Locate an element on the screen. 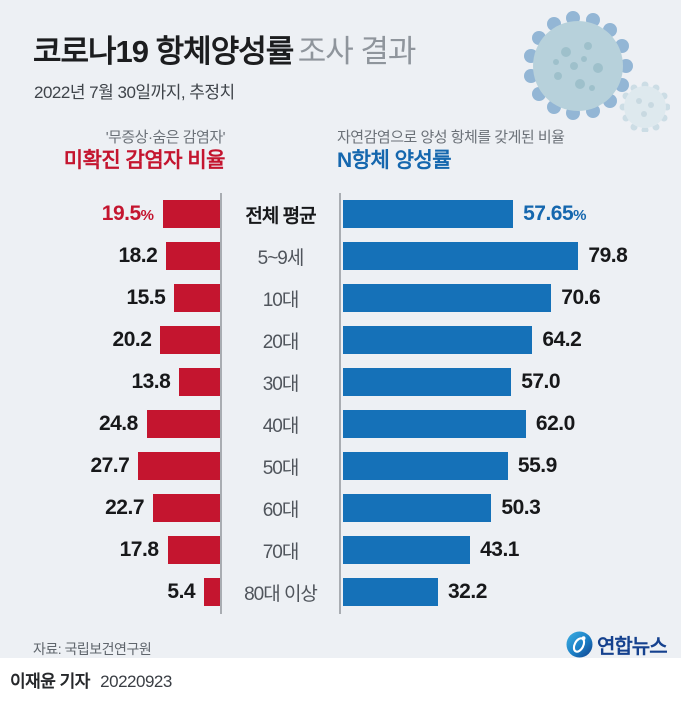 The image size is (681, 705). category-cell: 10대 is located at coordinates (280, 298).